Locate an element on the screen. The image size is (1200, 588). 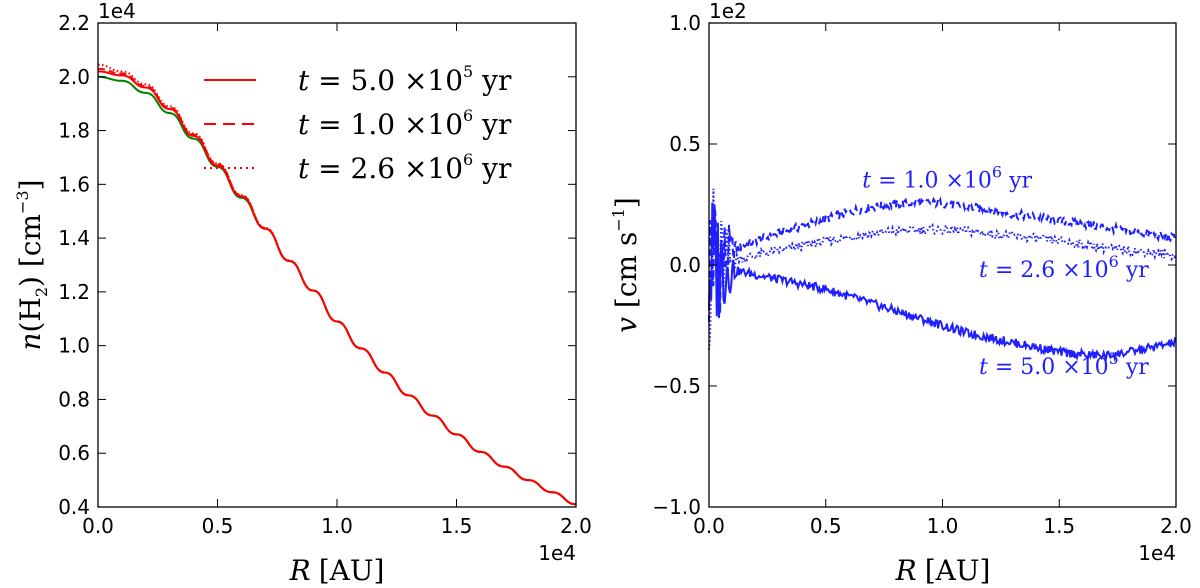
right-y-tick-label: 0.5 is located at coordinates (685, 144).